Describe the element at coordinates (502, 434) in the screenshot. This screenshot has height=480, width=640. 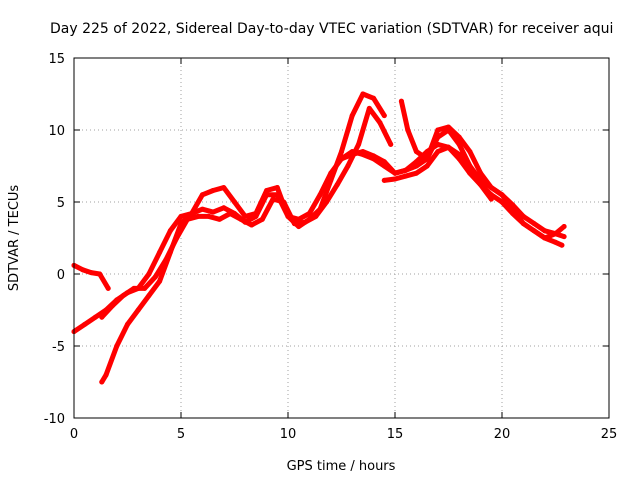
I see `x-tick-label: 20` at that location.